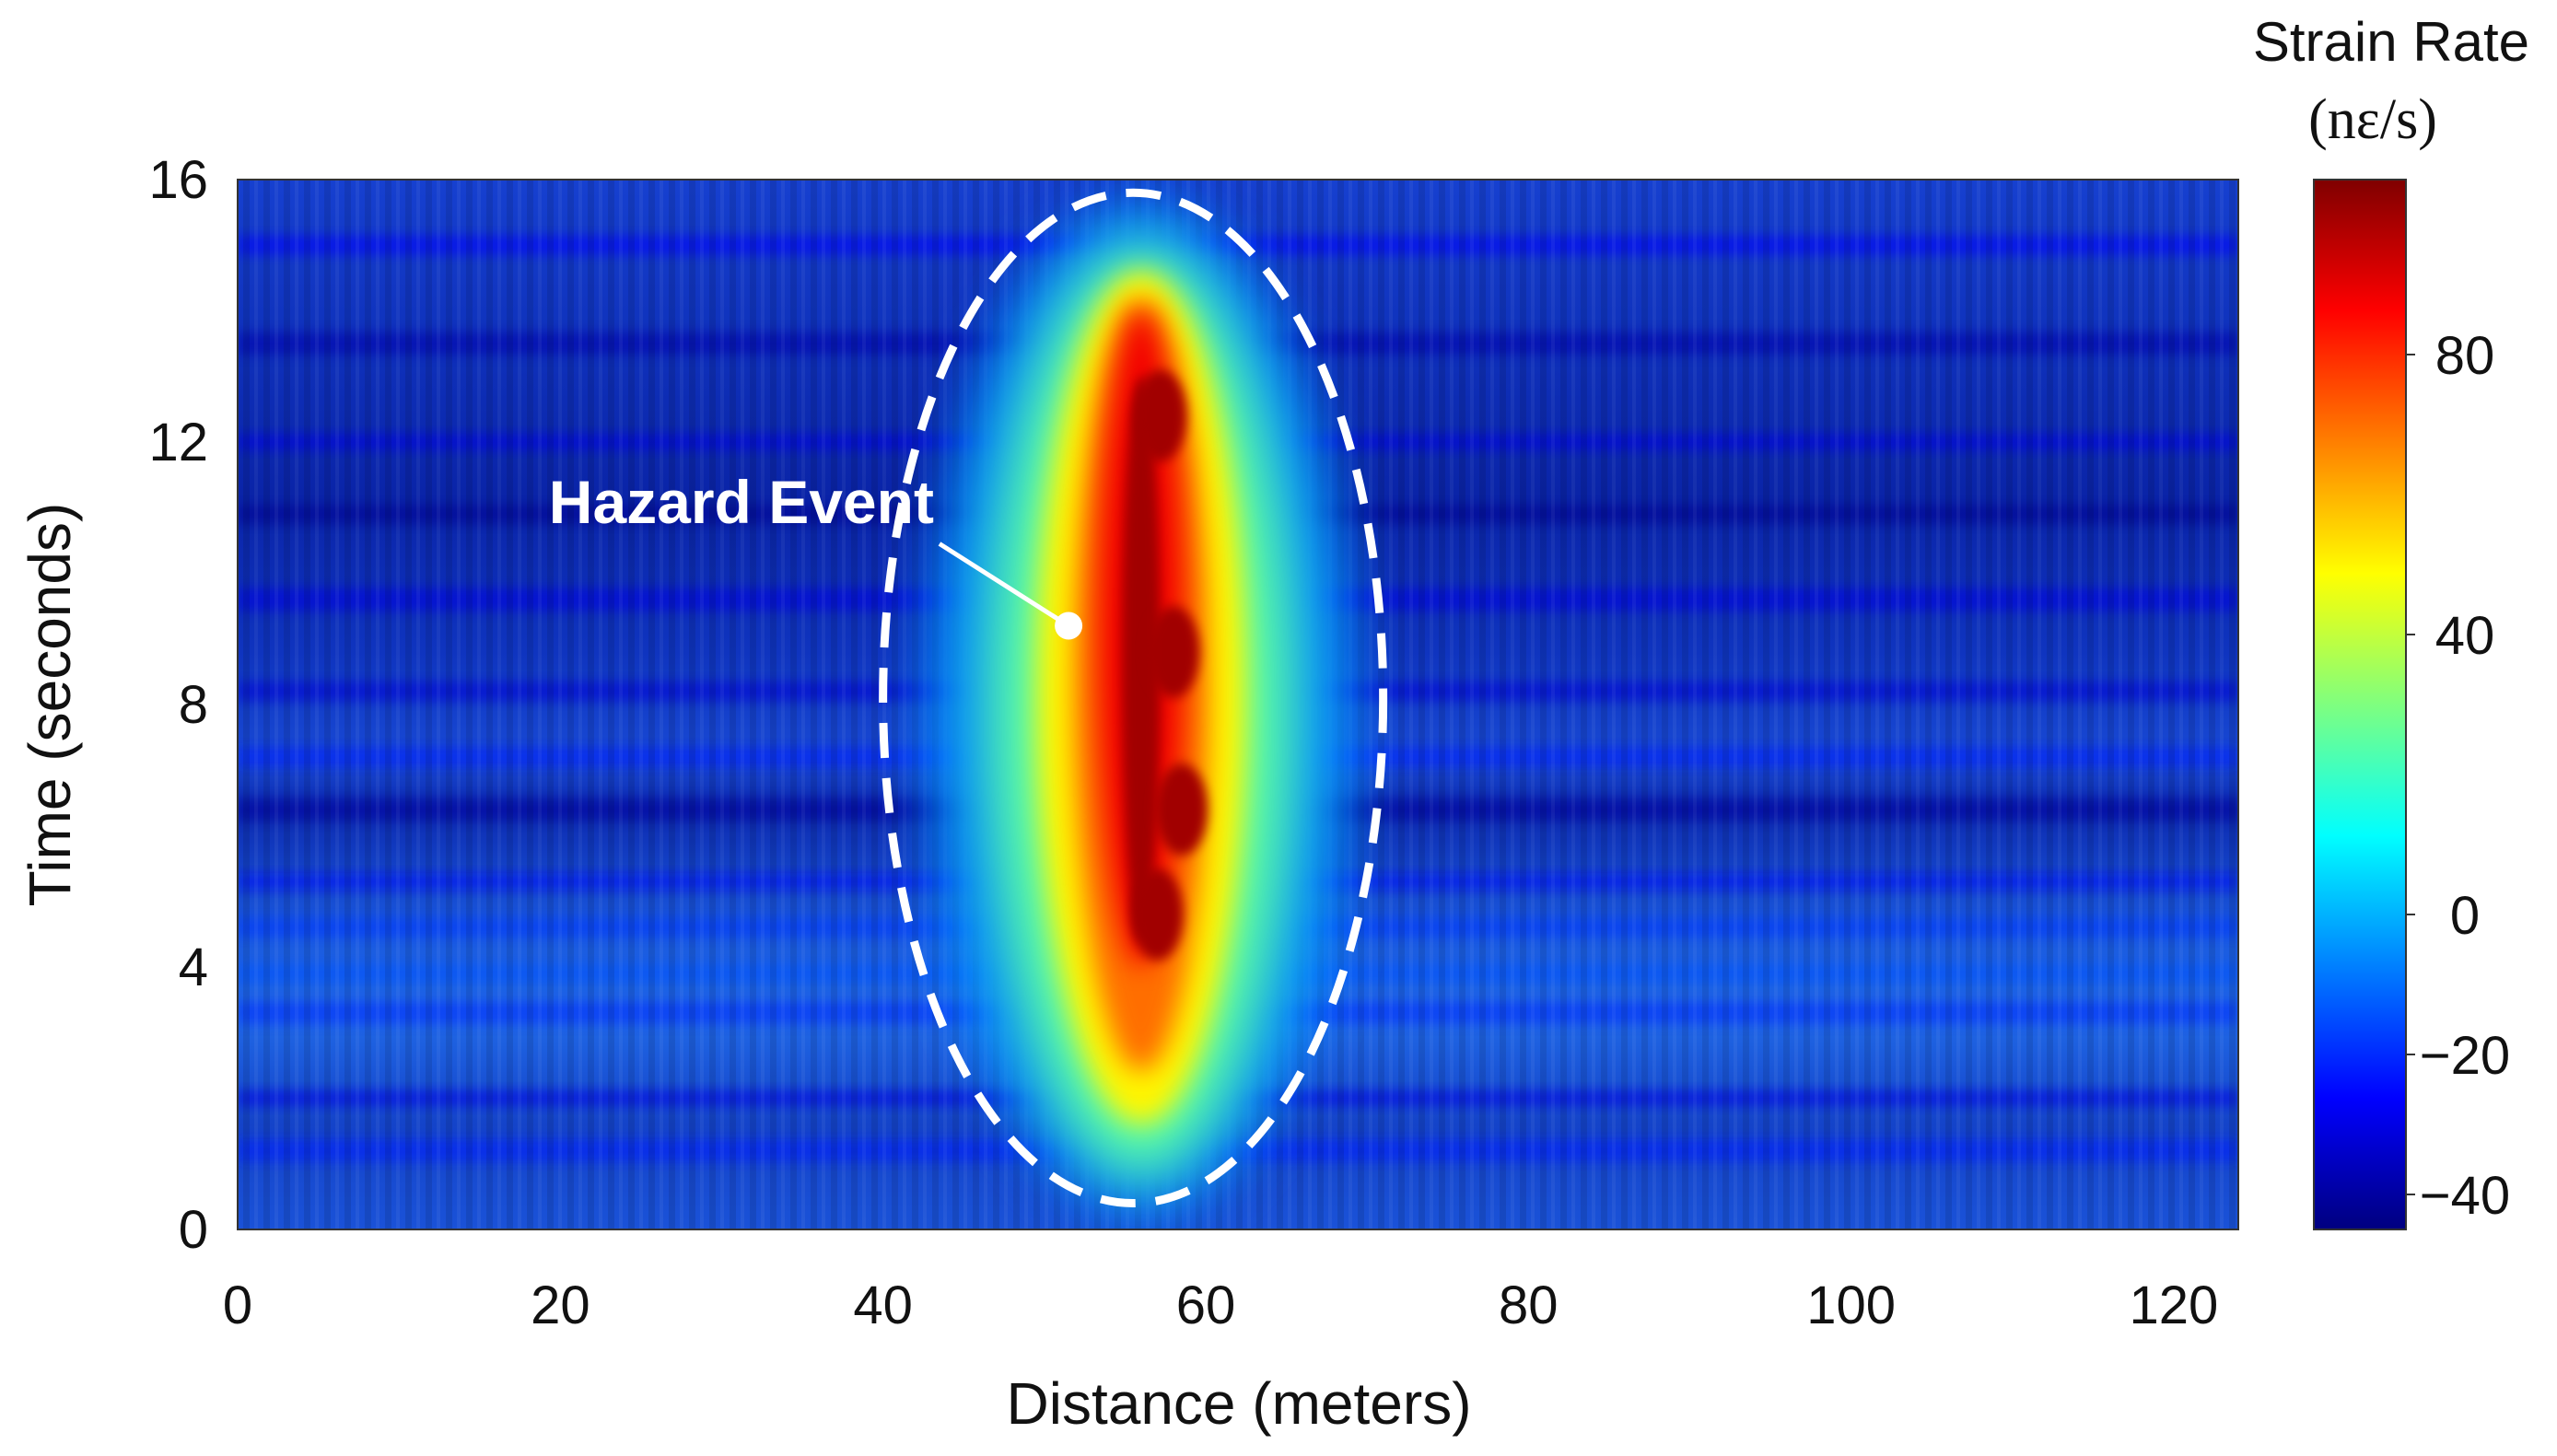 This screenshot has width=2557, height=1456. I want to click on event-hotspot, so click(1141, 707).